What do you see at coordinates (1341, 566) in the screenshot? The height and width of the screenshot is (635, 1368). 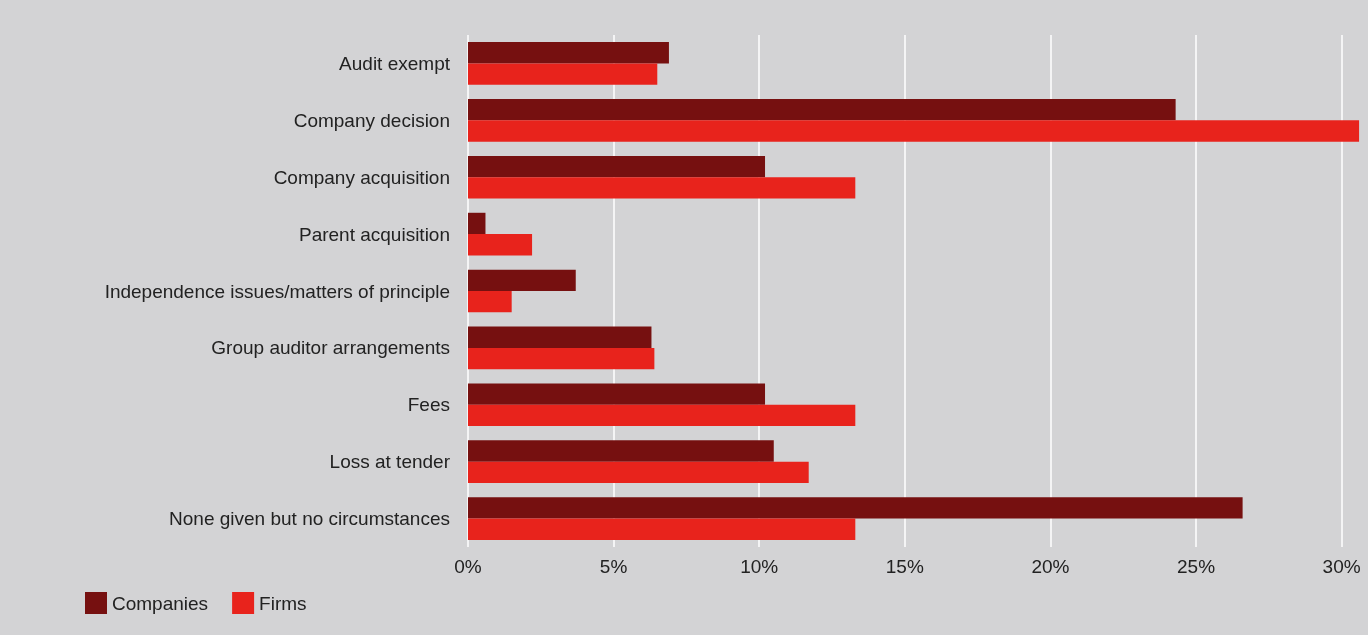 I see `x-tick-label: 30%` at bounding box center [1341, 566].